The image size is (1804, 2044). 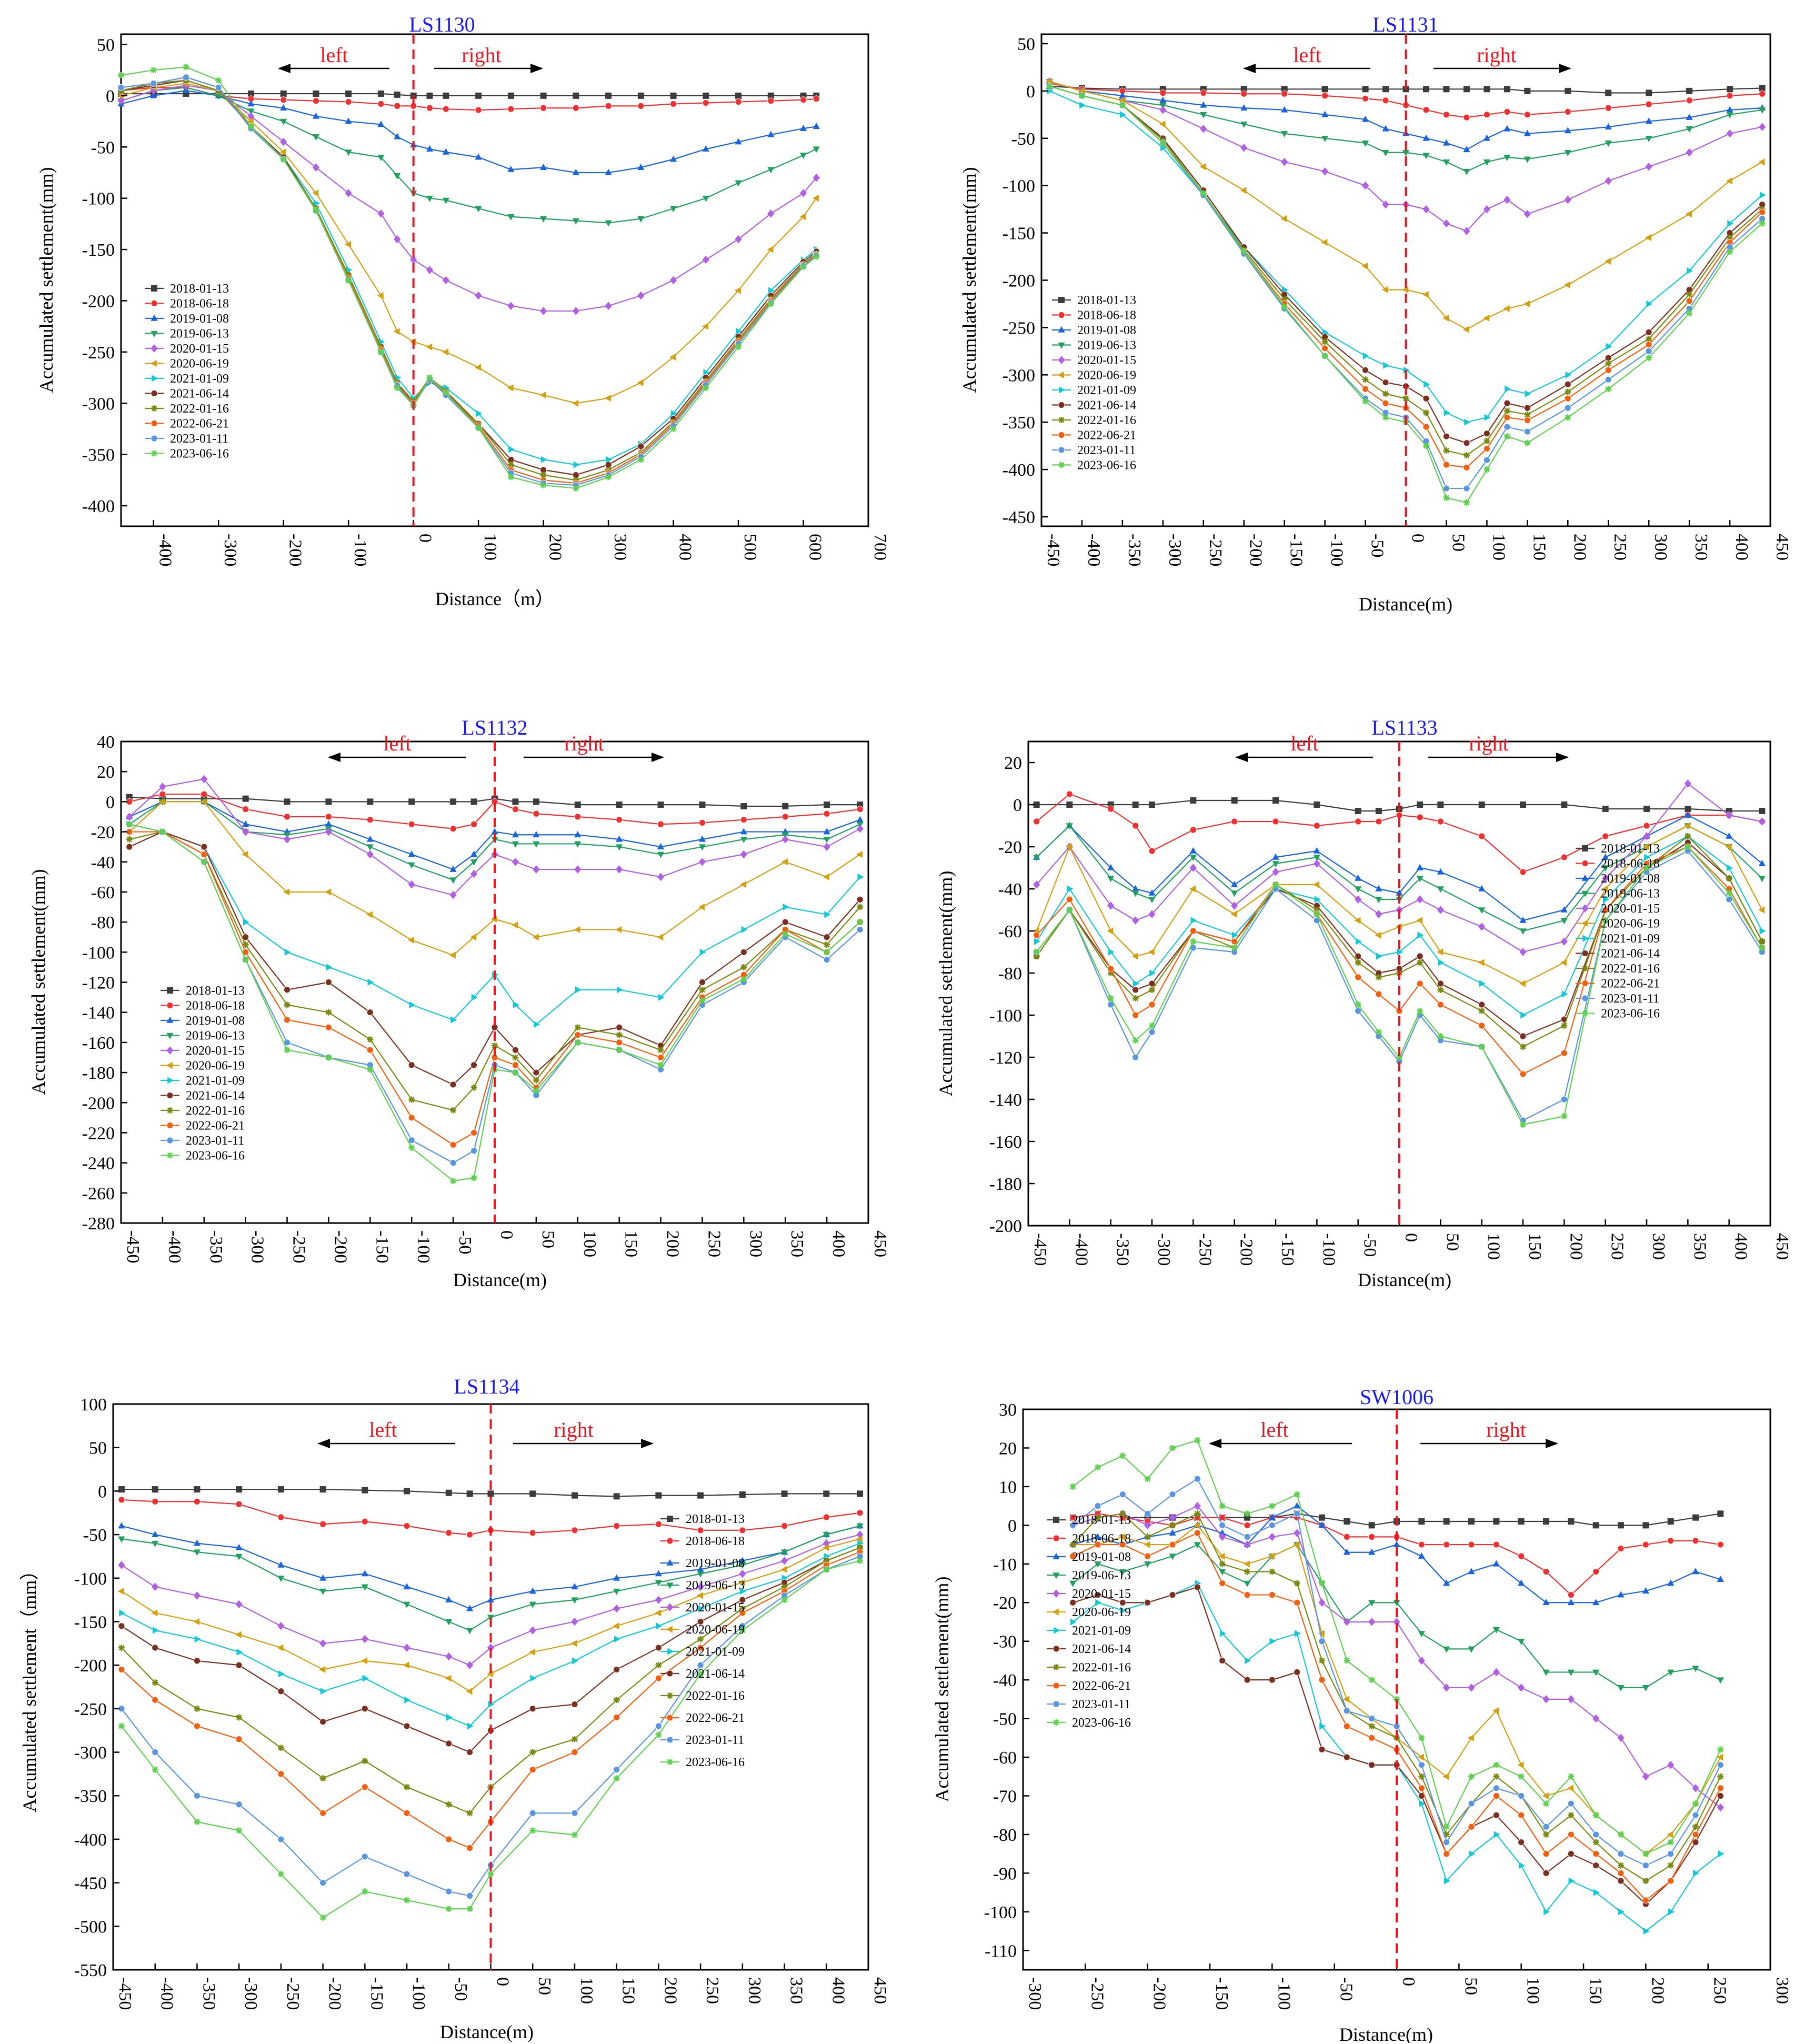 What do you see at coordinates (1205, 1249) in the screenshot?
I see `x-tick-label: -250` at bounding box center [1205, 1249].